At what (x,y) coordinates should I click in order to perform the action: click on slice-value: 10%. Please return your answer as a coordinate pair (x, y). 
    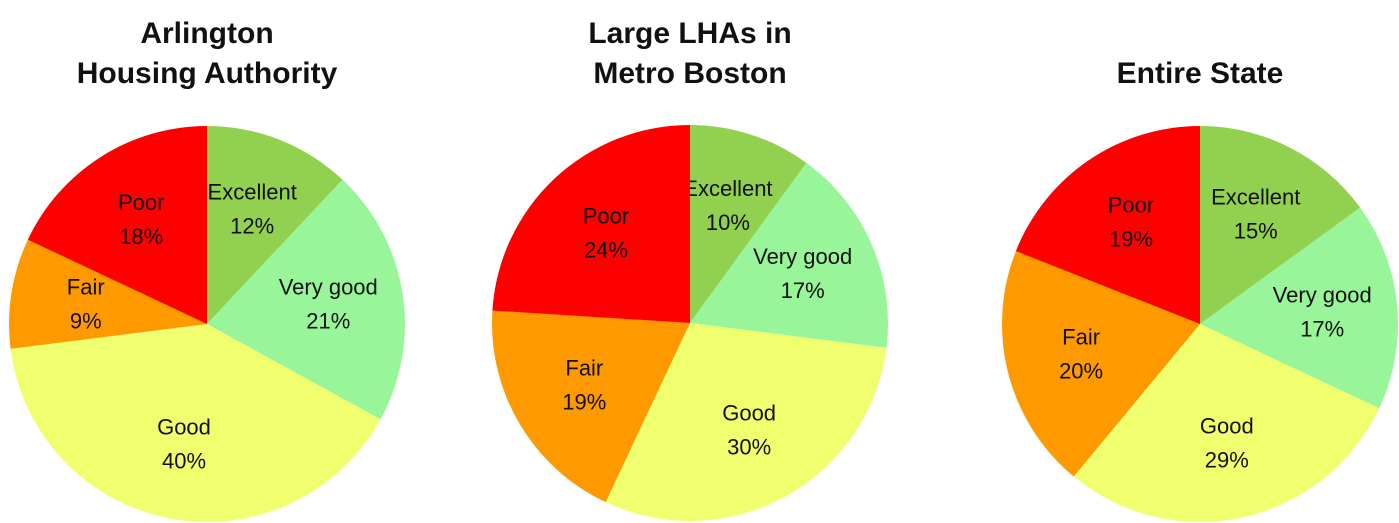
    Looking at the image, I should click on (728, 222).